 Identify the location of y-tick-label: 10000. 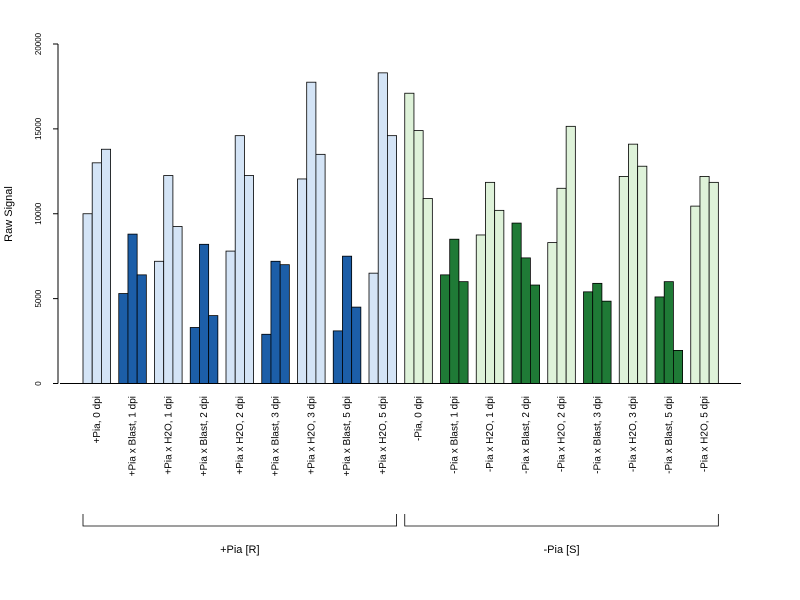
(38, 213).